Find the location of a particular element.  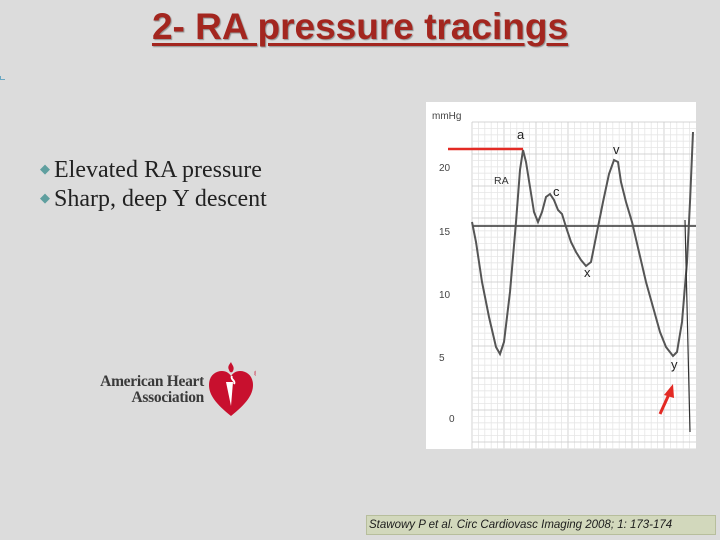

chamber-label: RA is located at coordinates (501, 181).